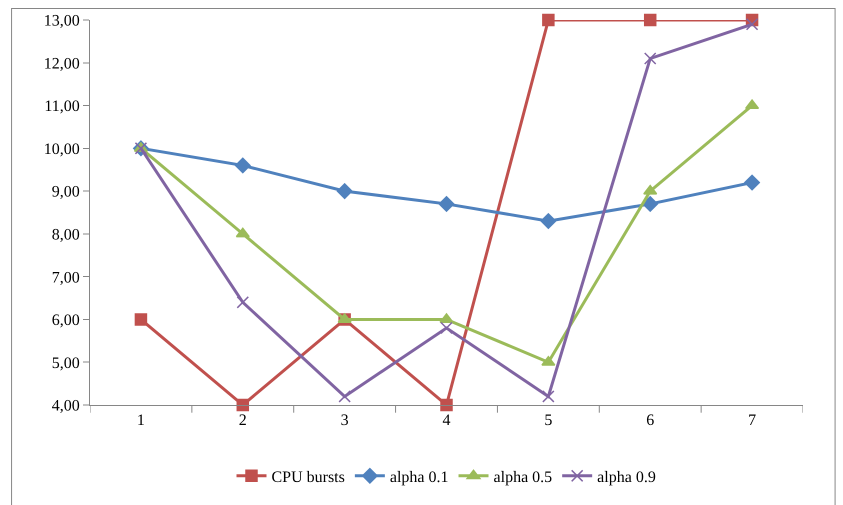  What do you see at coordinates (140, 421) in the screenshot?
I see `x-tick-label: 1` at bounding box center [140, 421].